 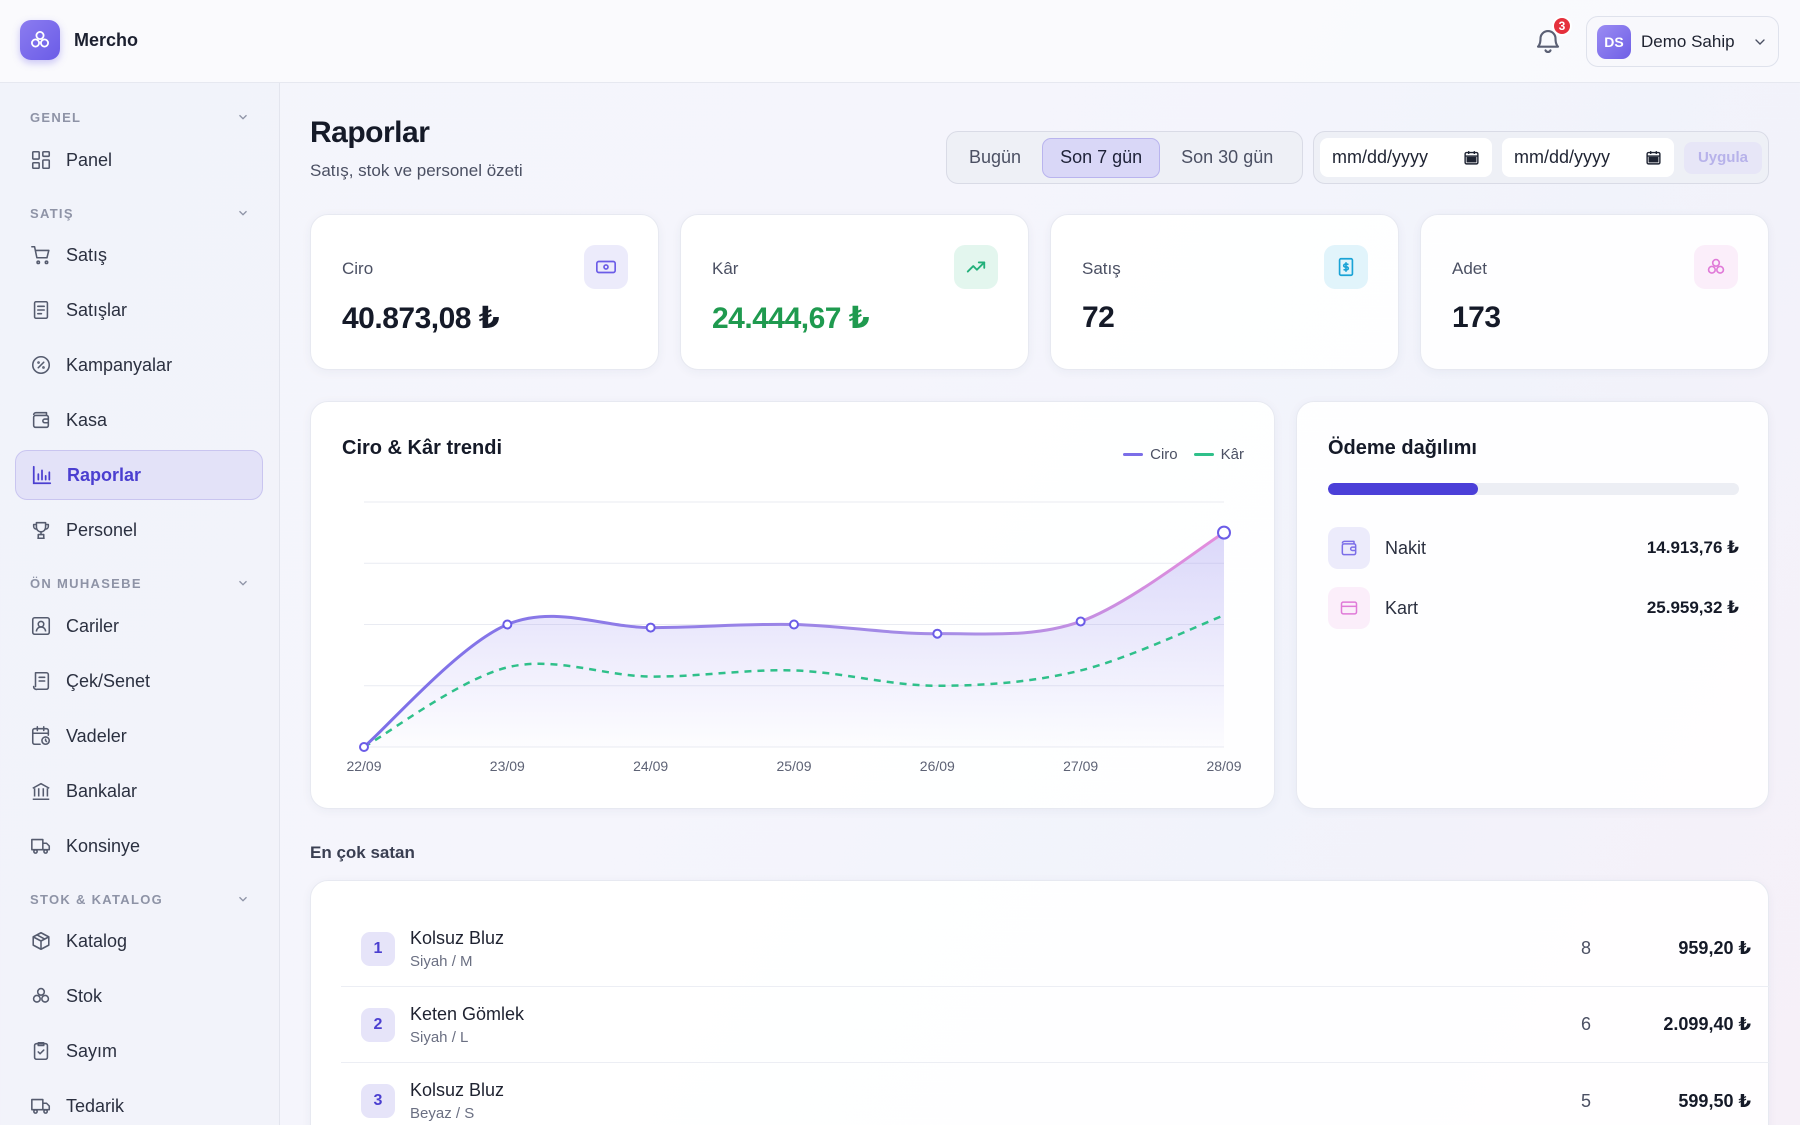 I want to click on sidebar-item-kampanyalar: Kampanyalar, so click(x=139, y=365).